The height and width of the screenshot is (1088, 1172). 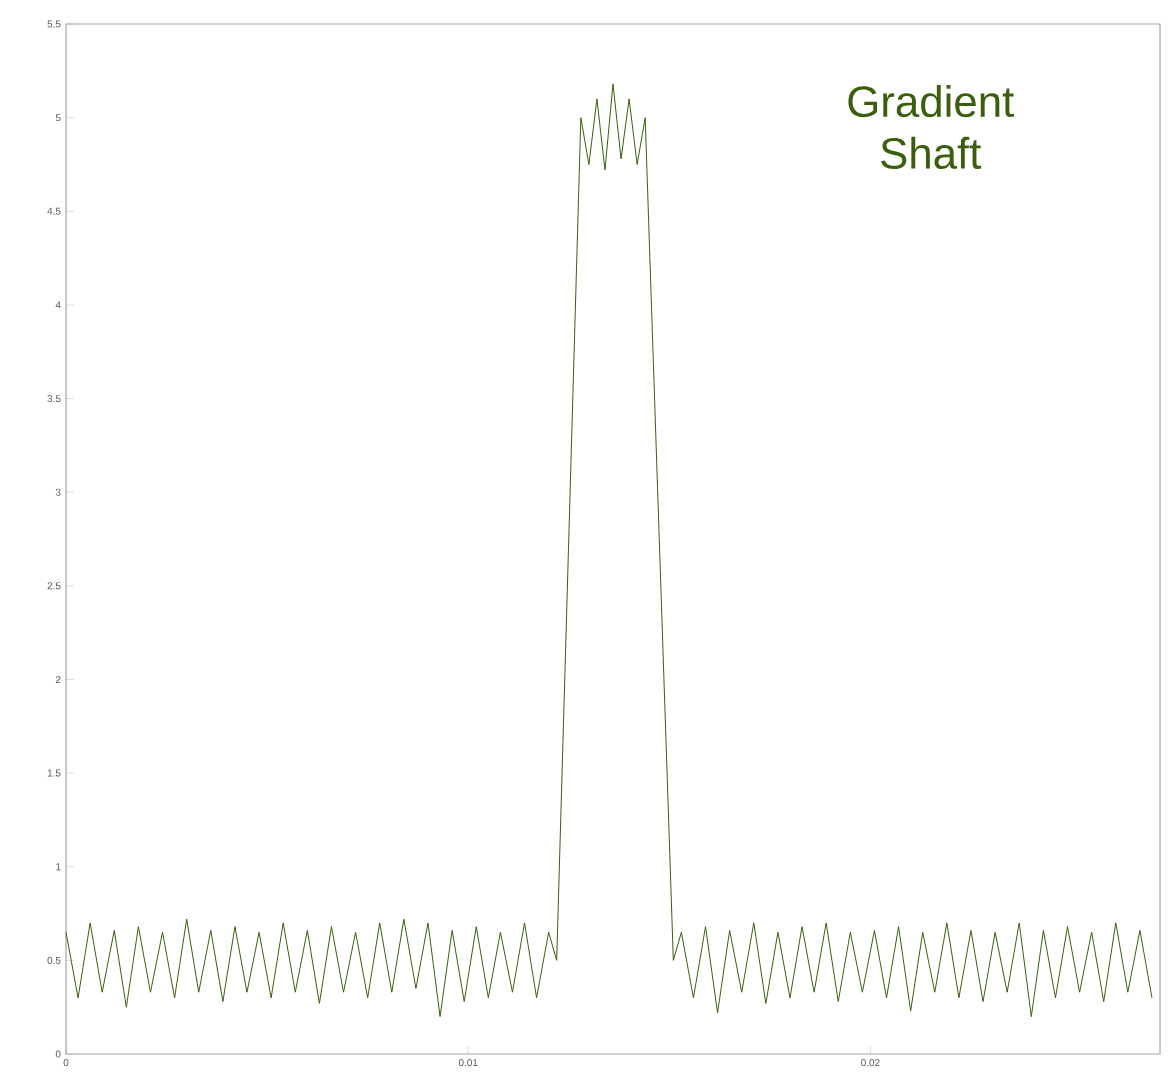 What do you see at coordinates (931, 127) in the screenshot?
I see `annotation: Gradient Shaft` at bounding box center [931, 127].